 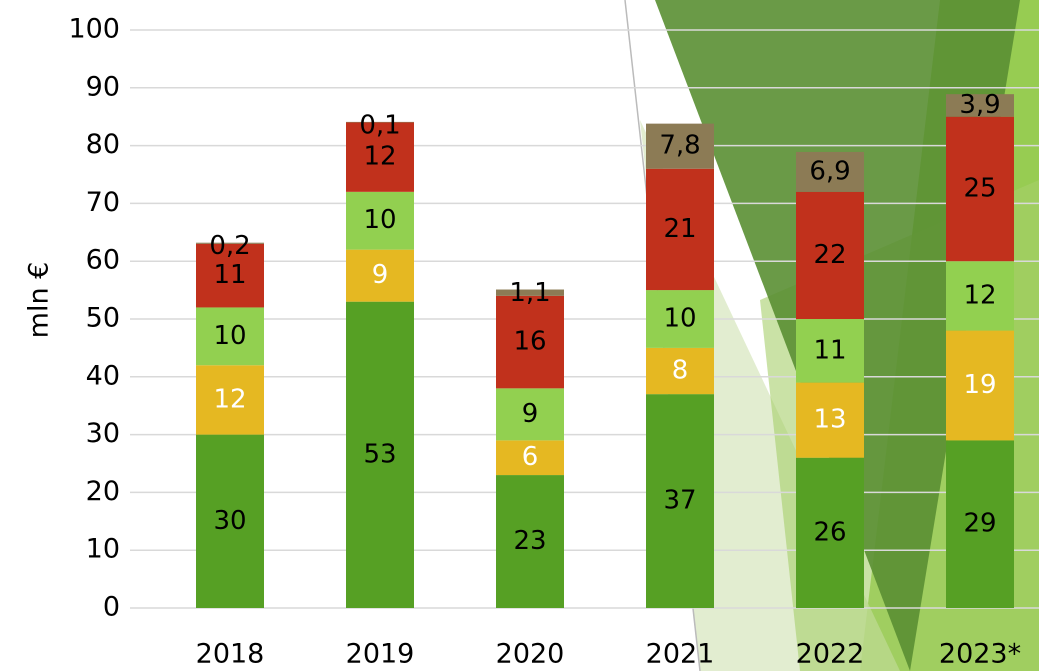 What do you see at coordinates (103, 318) in the screenshot?
I see `y-tick-label: 50` at bounding box center [103, 318].